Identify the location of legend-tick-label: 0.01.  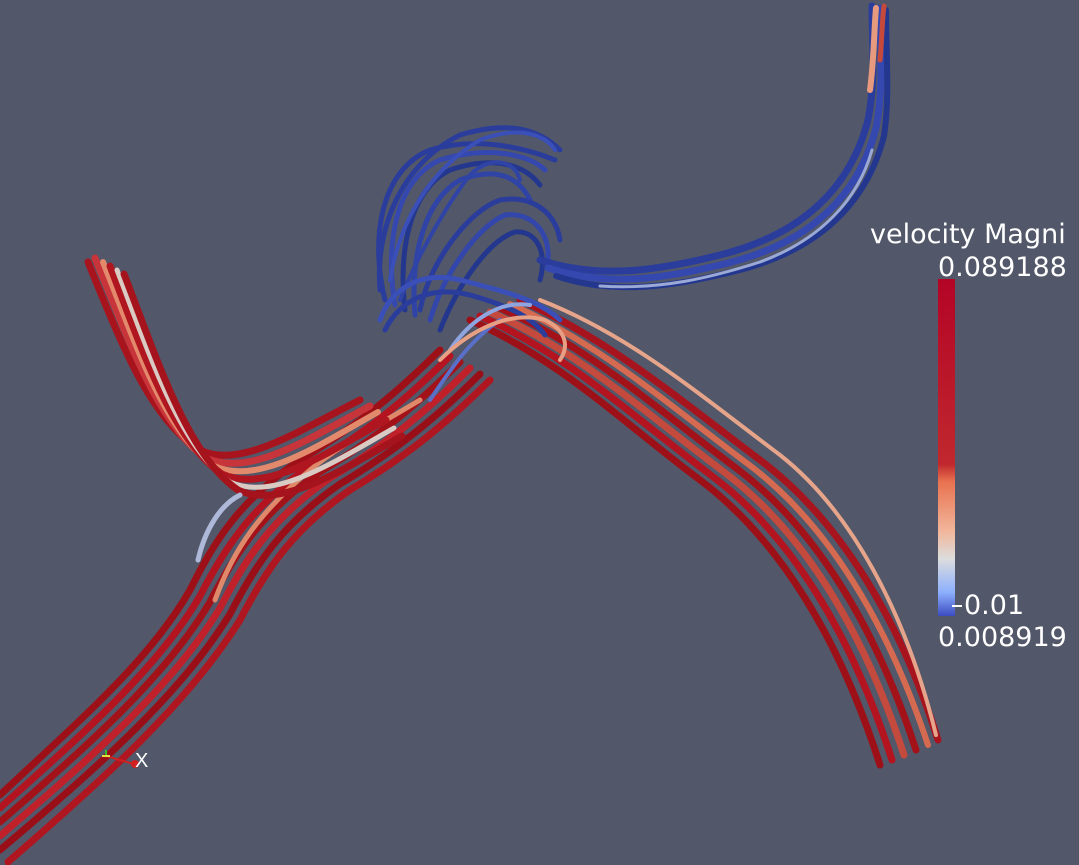
(994, 605).